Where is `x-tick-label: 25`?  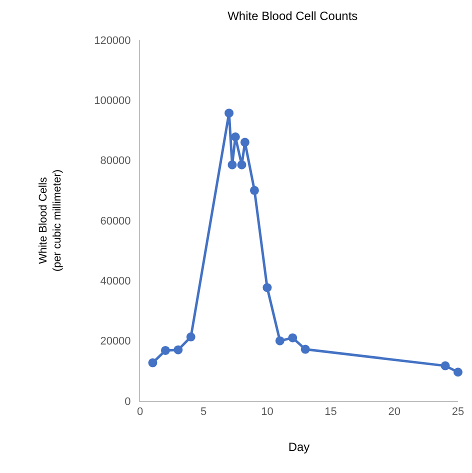
x-tick-label: 25 is located at coordinates (458, 412).